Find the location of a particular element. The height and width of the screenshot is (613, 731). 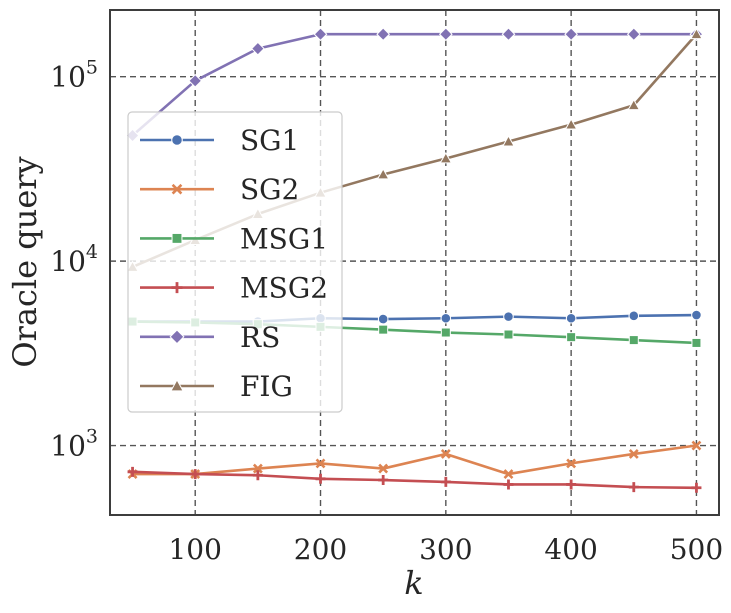

series-sg2 is located at coordinates (414, 460).